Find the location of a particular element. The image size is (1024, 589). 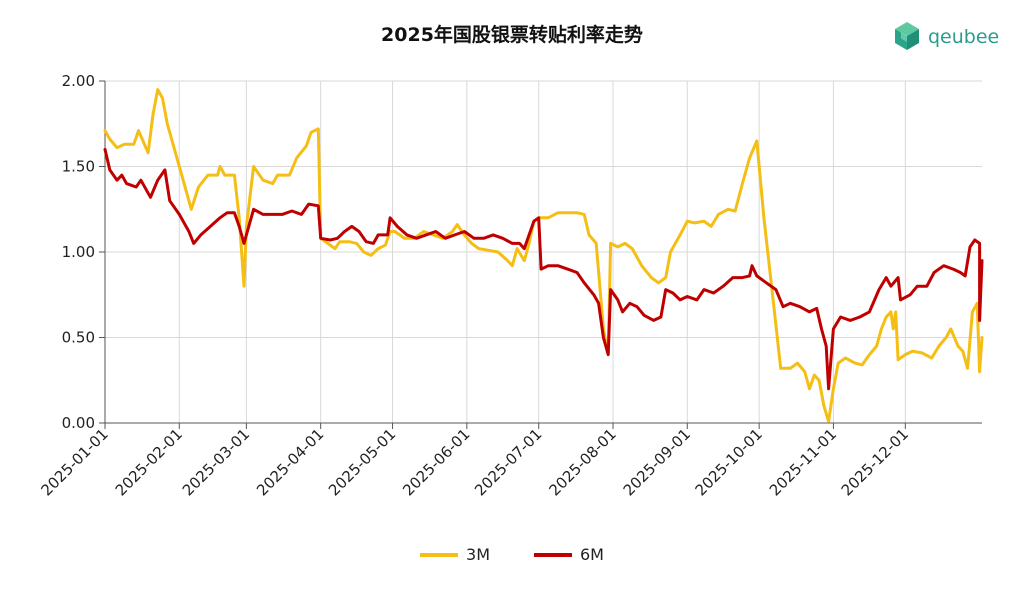

legend-item-3m: 3M is located at coordinates (455, 554).